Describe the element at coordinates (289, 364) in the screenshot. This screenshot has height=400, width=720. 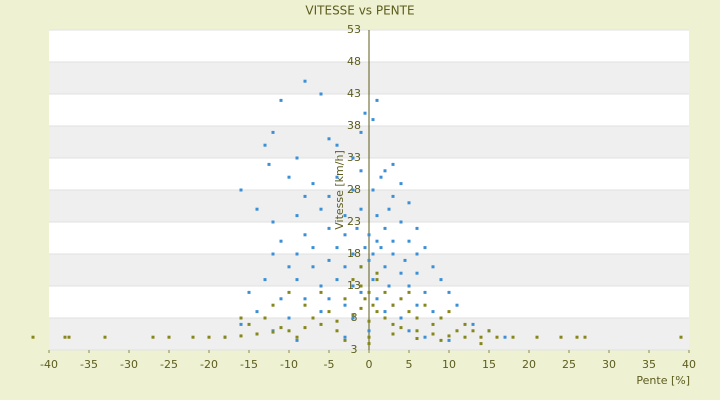
I see `x-tick-label: -10` at that location.